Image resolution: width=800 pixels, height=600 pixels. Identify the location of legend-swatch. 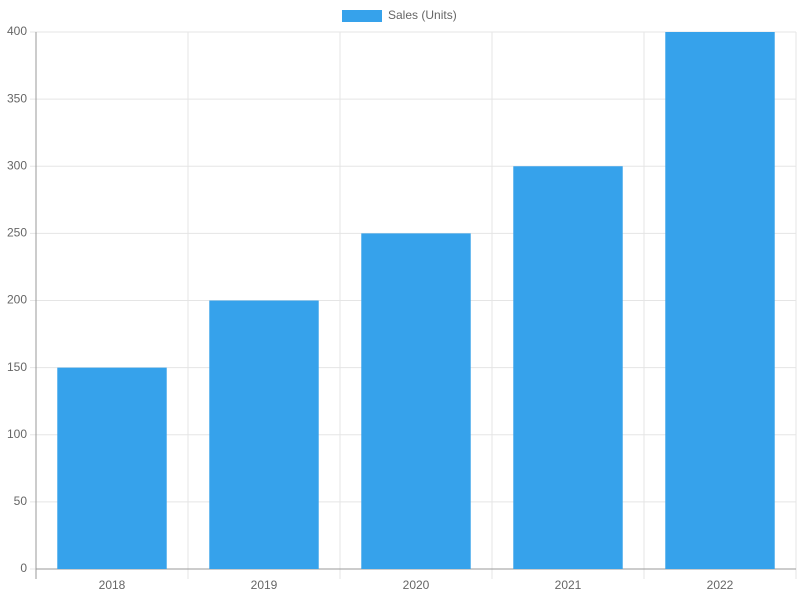
(362, 16).